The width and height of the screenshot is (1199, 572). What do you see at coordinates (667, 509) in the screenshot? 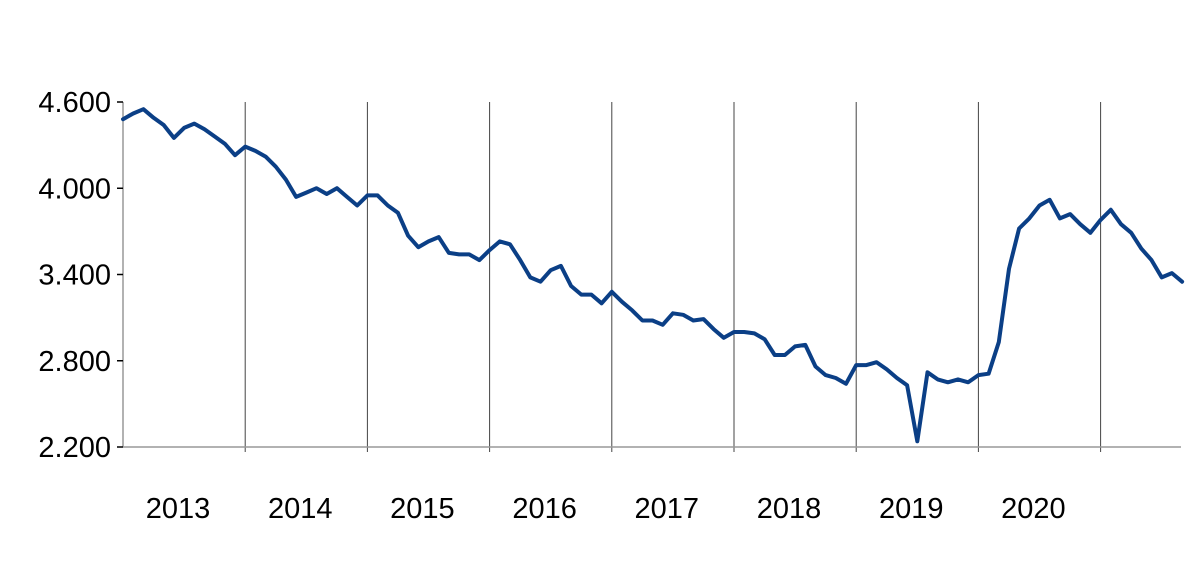
I see `x-tick-label: 2017` at bounding box center [667, 509].